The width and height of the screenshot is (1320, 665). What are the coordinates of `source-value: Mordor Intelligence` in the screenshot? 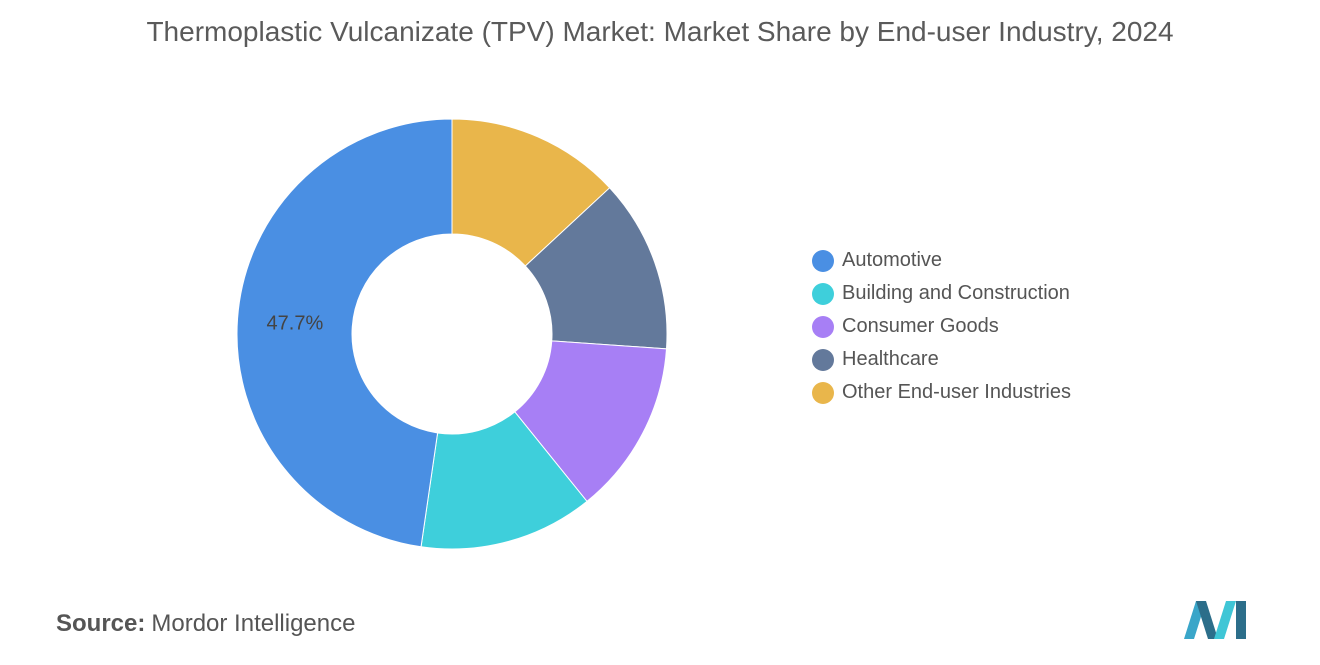 It's located at (253, 623).